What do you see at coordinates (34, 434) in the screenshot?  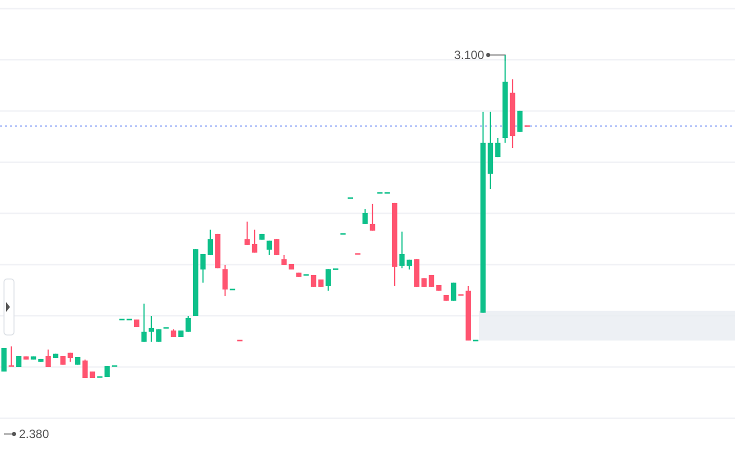 I see `text: 2.380` at bounding box center [34, 434].